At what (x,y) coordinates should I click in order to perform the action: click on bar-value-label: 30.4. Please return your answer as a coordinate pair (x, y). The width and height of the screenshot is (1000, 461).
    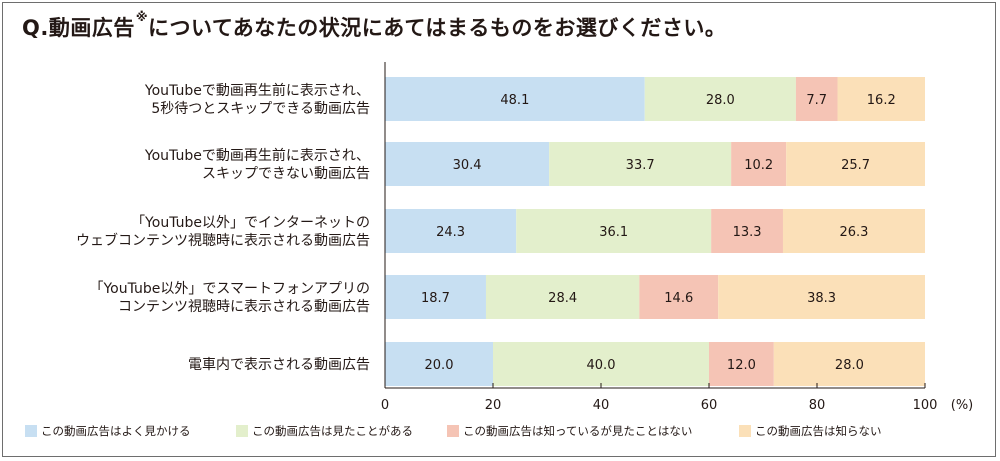
    Looking at the image, I should click on (467, 165).